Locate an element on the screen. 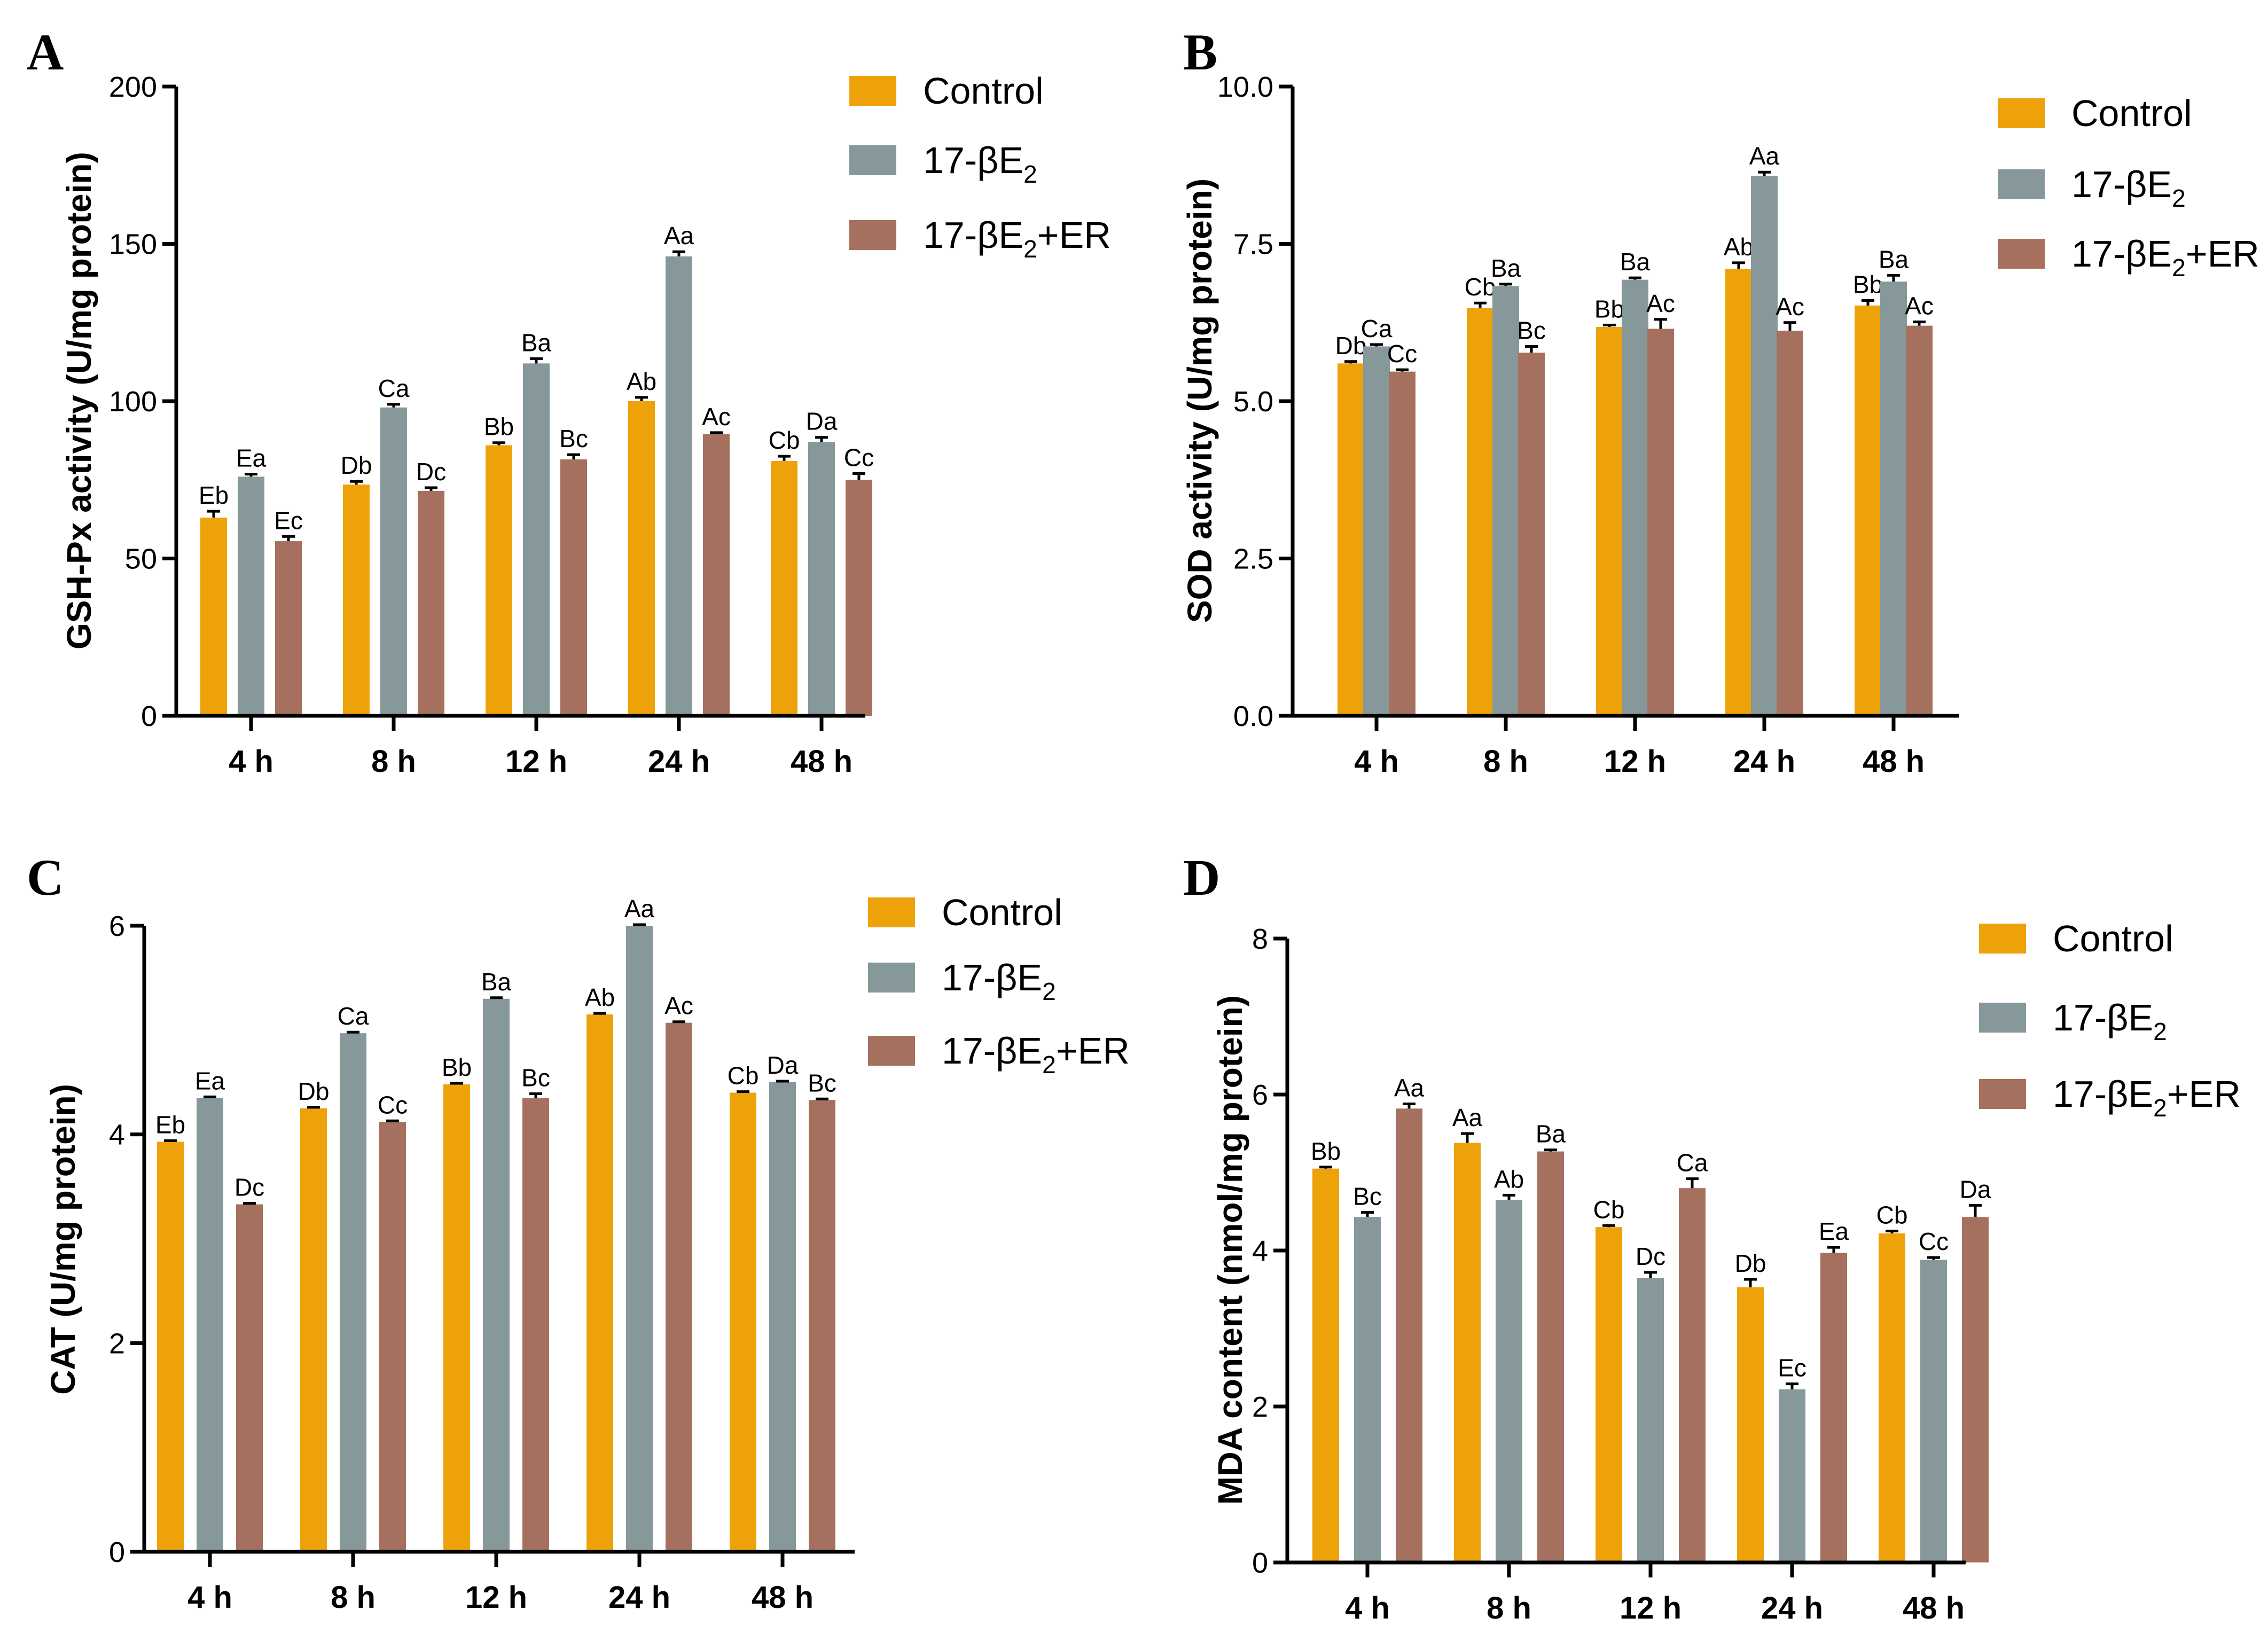 This screenshot has height=1641, width=2268. panel-letter: D is located at coordinates (1201, 877).